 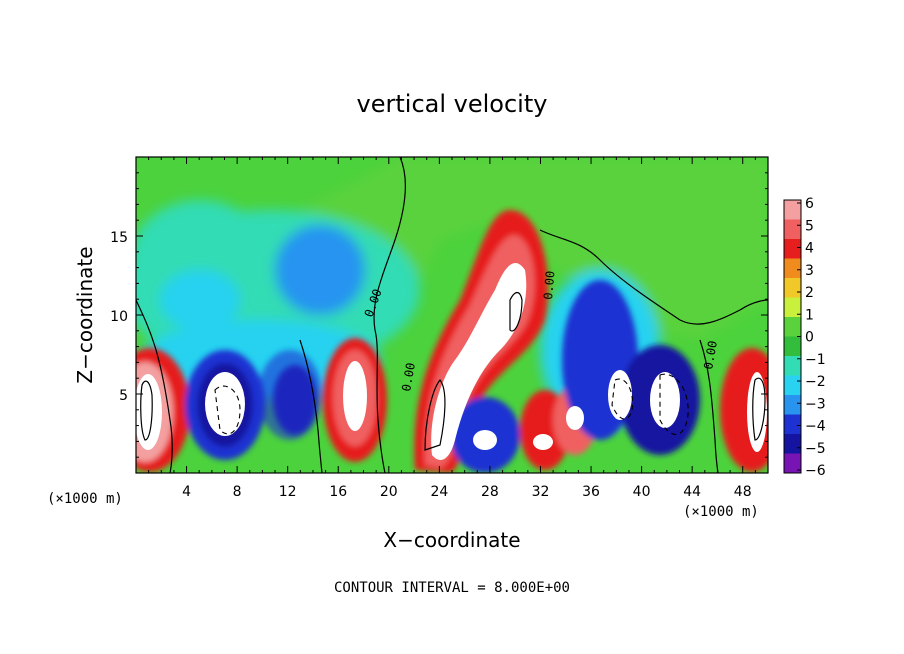 What do you see at coordinates (85, 499) in the screenshot?
I see `x-unit-label-left: (×1000 m)` at bounding box center [85, 499].